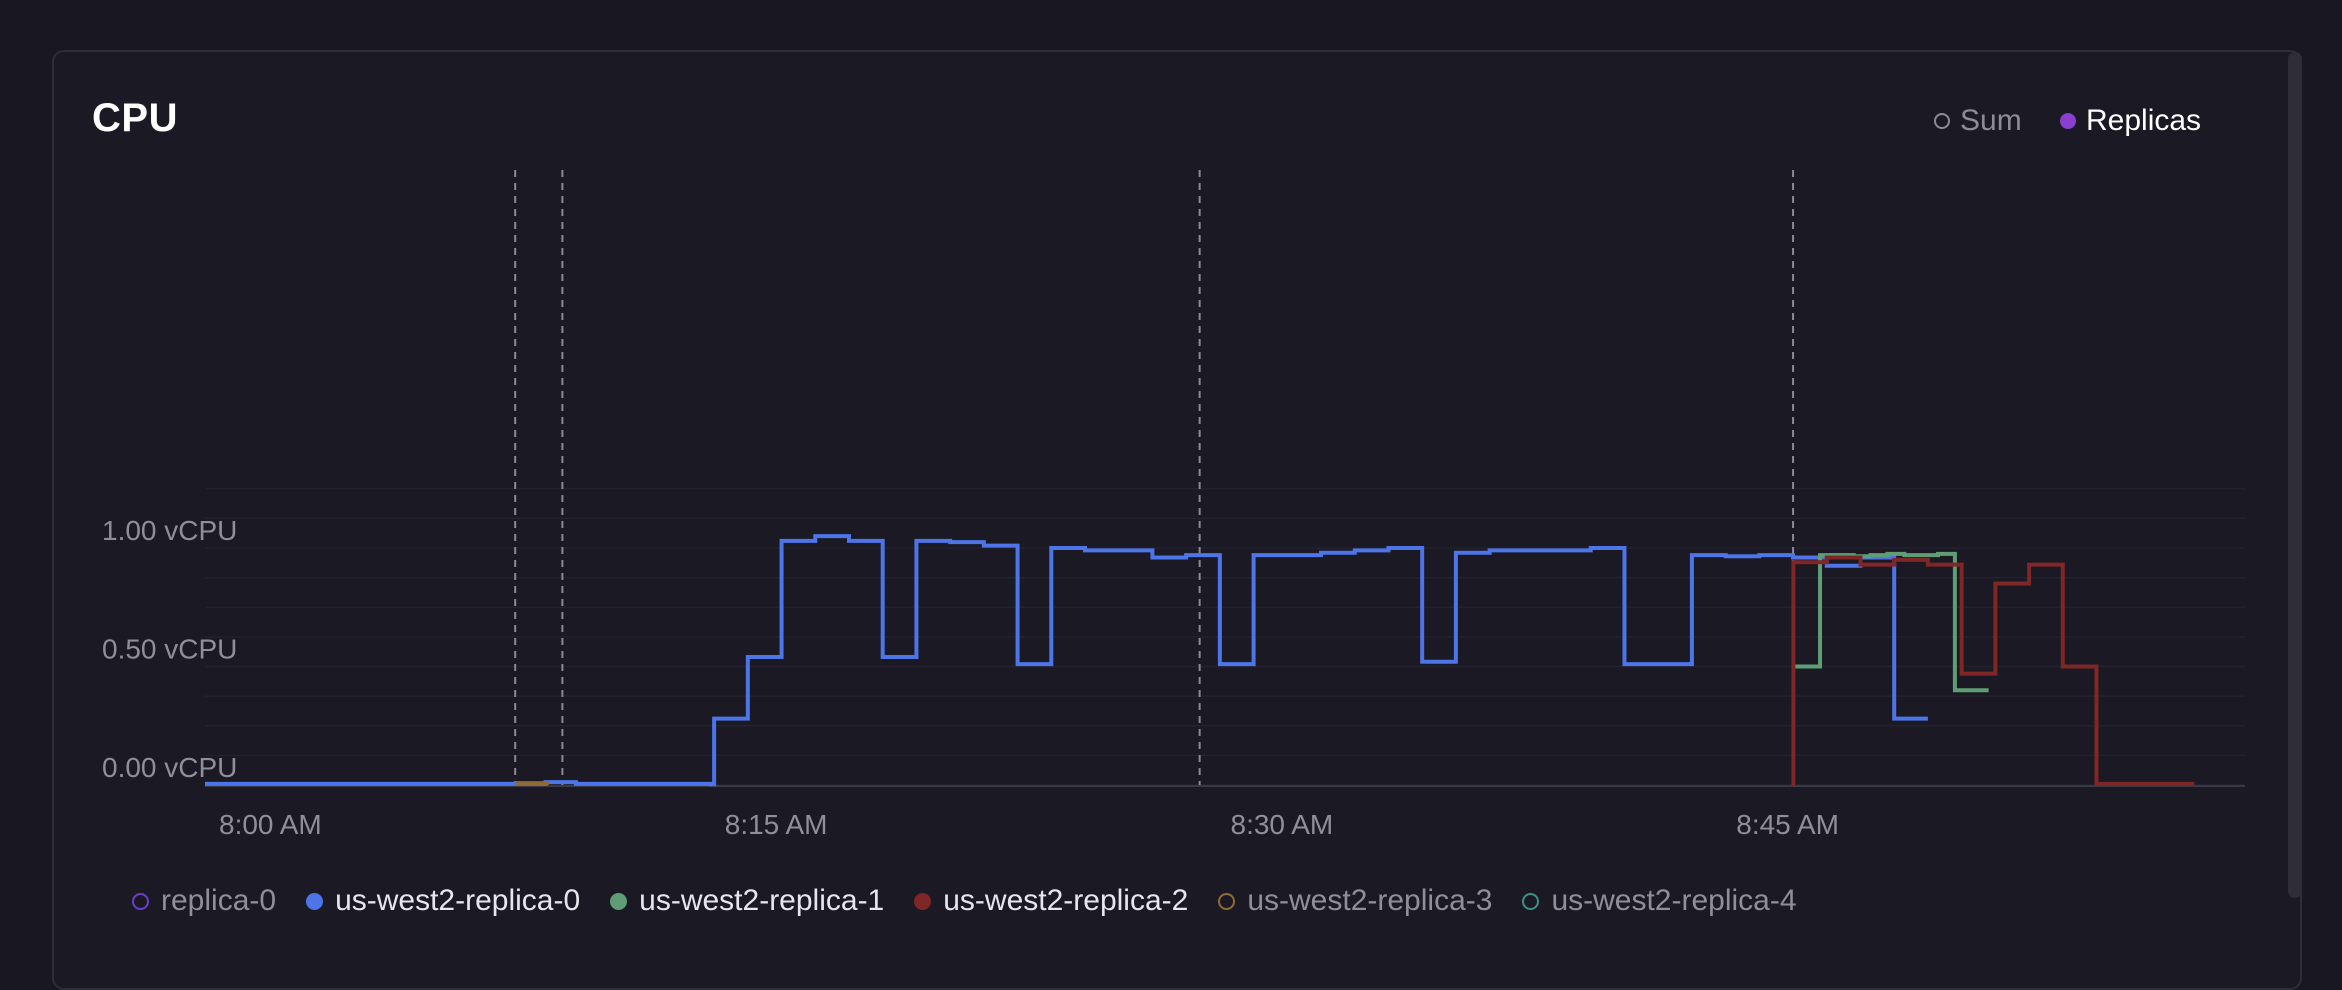 This screenshot has height=990, width=2342. What do you see at coordinates (762, 900) in the screenshot?
I see `legend-label: us-west2-replica-1` at bounding box center [762, 900].